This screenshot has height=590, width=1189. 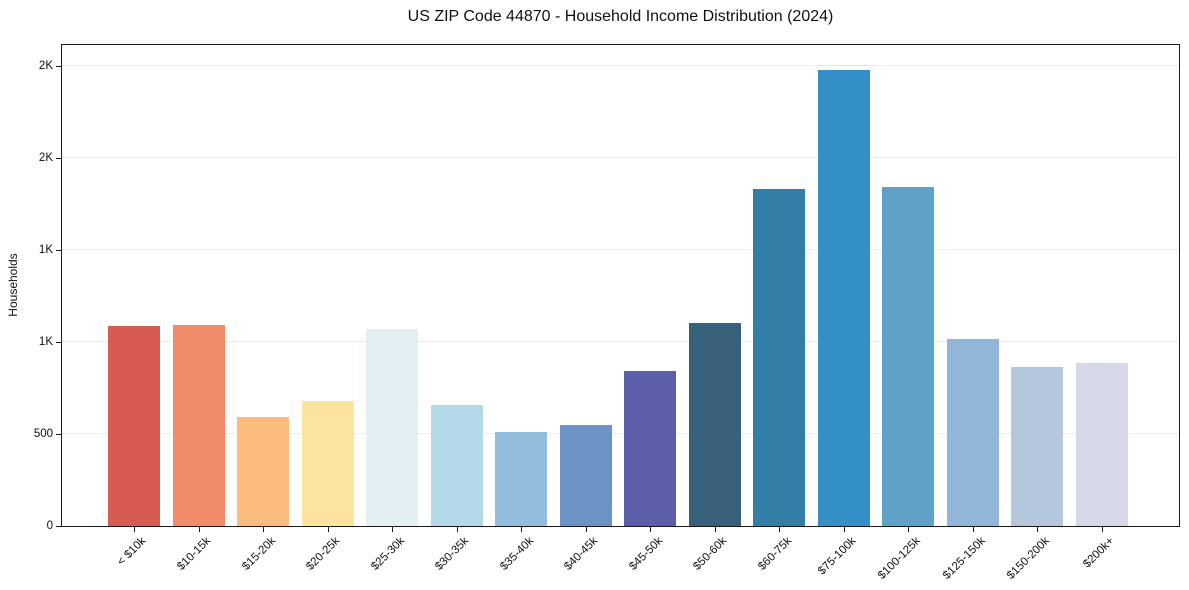 I want to click on x-tick-label: $10-15k, so click(x=194, y=554).